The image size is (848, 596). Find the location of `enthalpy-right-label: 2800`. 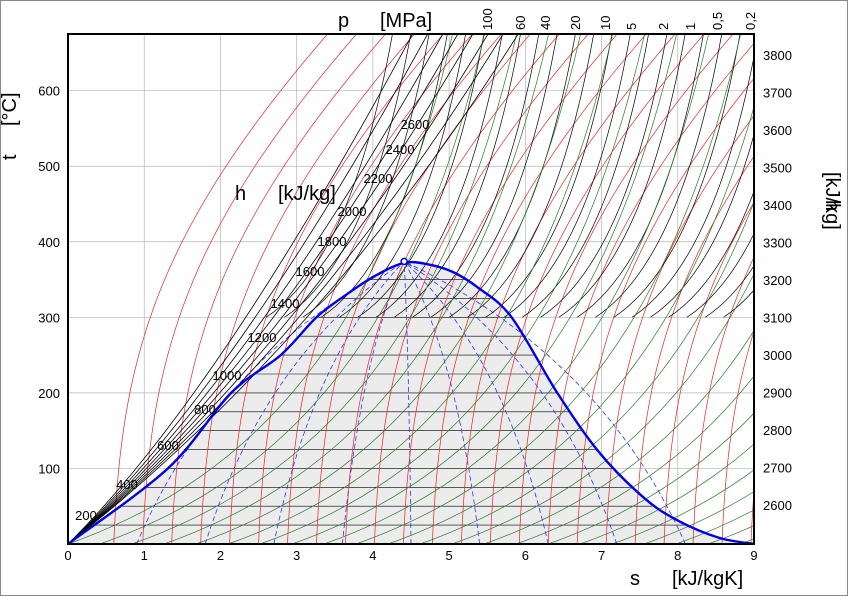

enthalpy-right-label: 2800 is located at coordinates (777, 430).